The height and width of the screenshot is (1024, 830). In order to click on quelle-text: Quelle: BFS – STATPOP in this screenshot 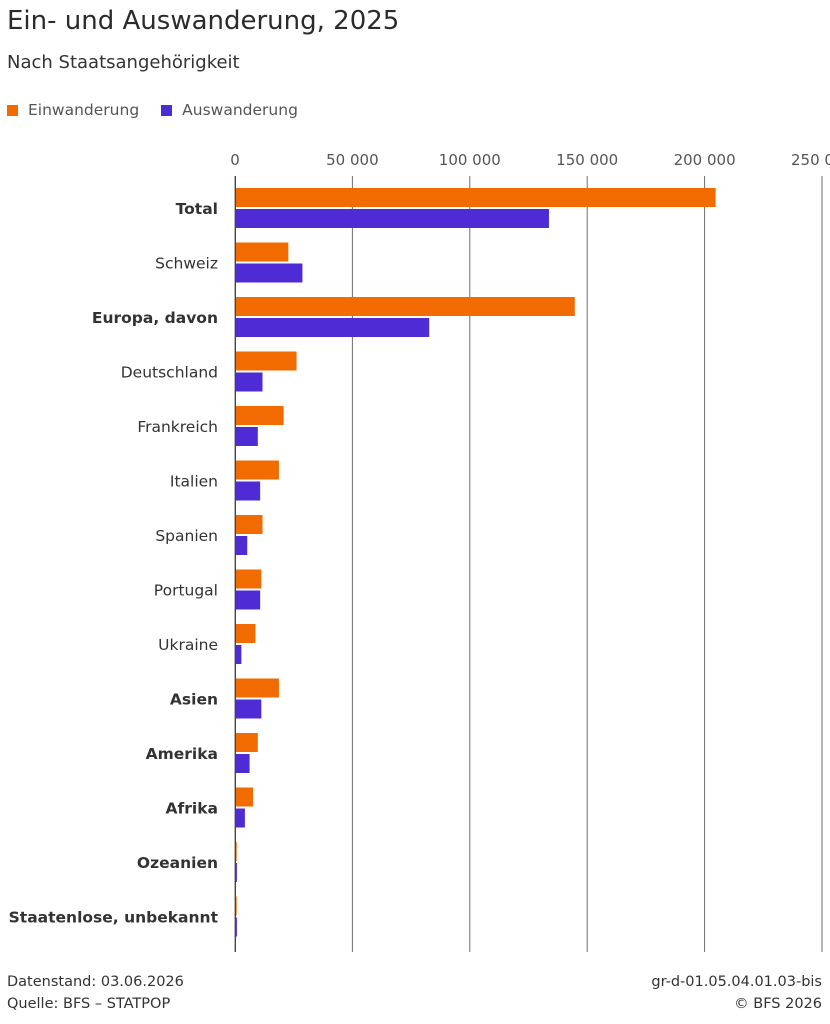, I will do `click(89, 1004)`.